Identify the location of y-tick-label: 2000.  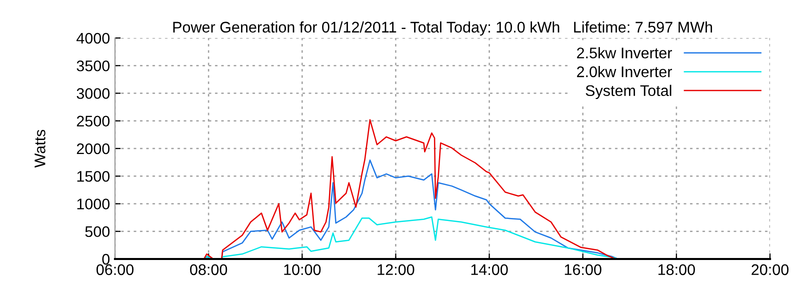
(93, 148).